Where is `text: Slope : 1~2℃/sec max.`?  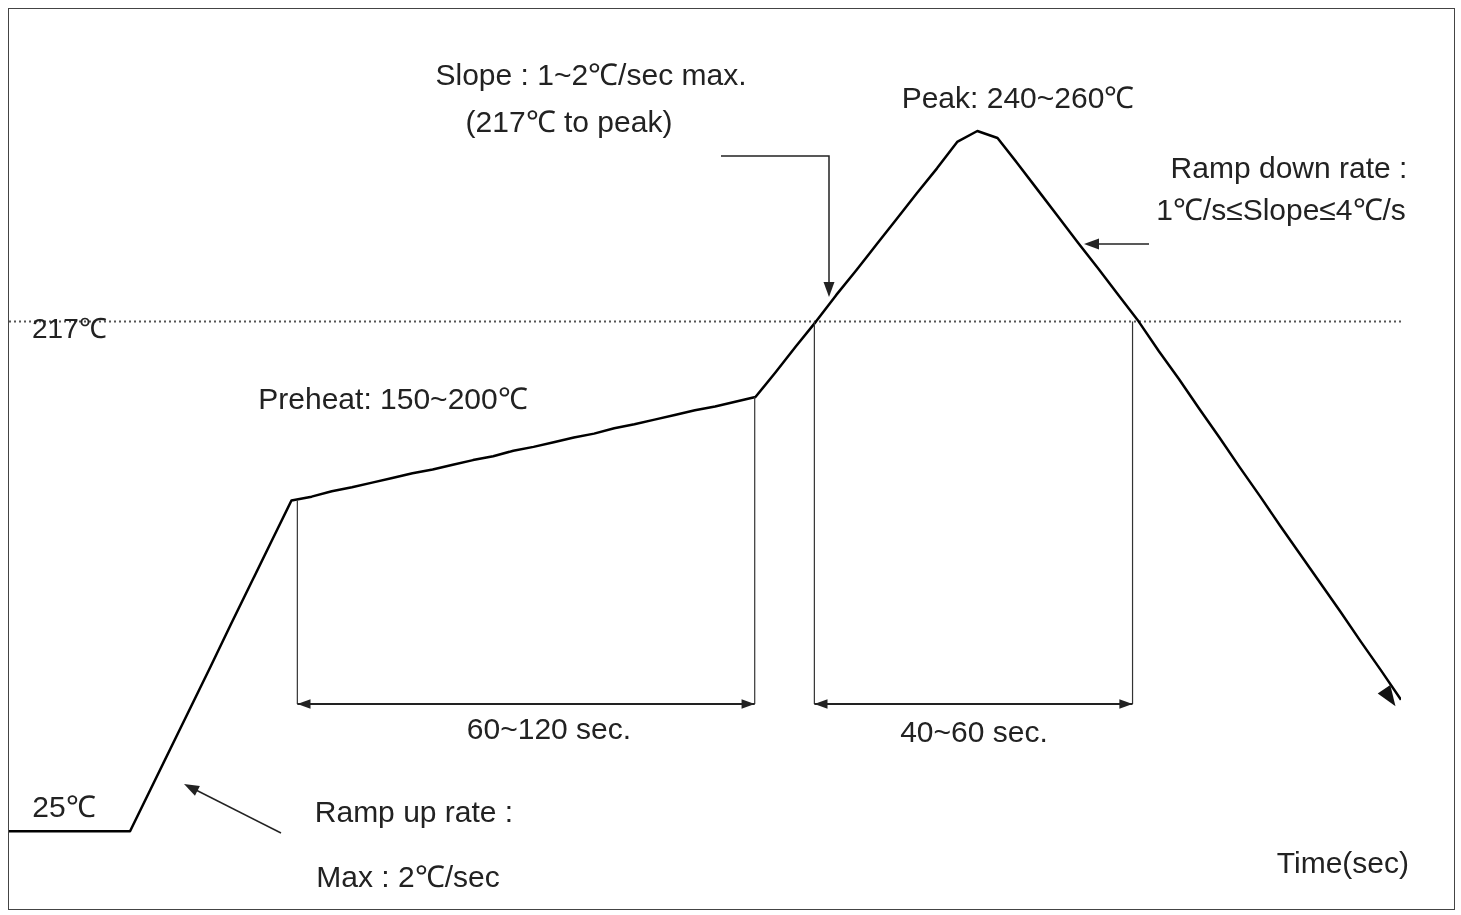 text: Slope : 1~2℃/sec max. is located at coordinates (591, 74).